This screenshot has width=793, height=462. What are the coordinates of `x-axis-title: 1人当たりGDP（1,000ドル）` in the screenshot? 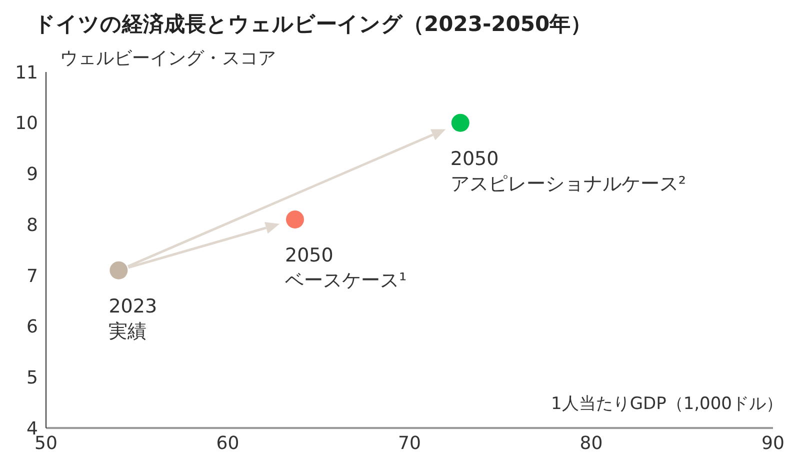 It's located at (667, 404).